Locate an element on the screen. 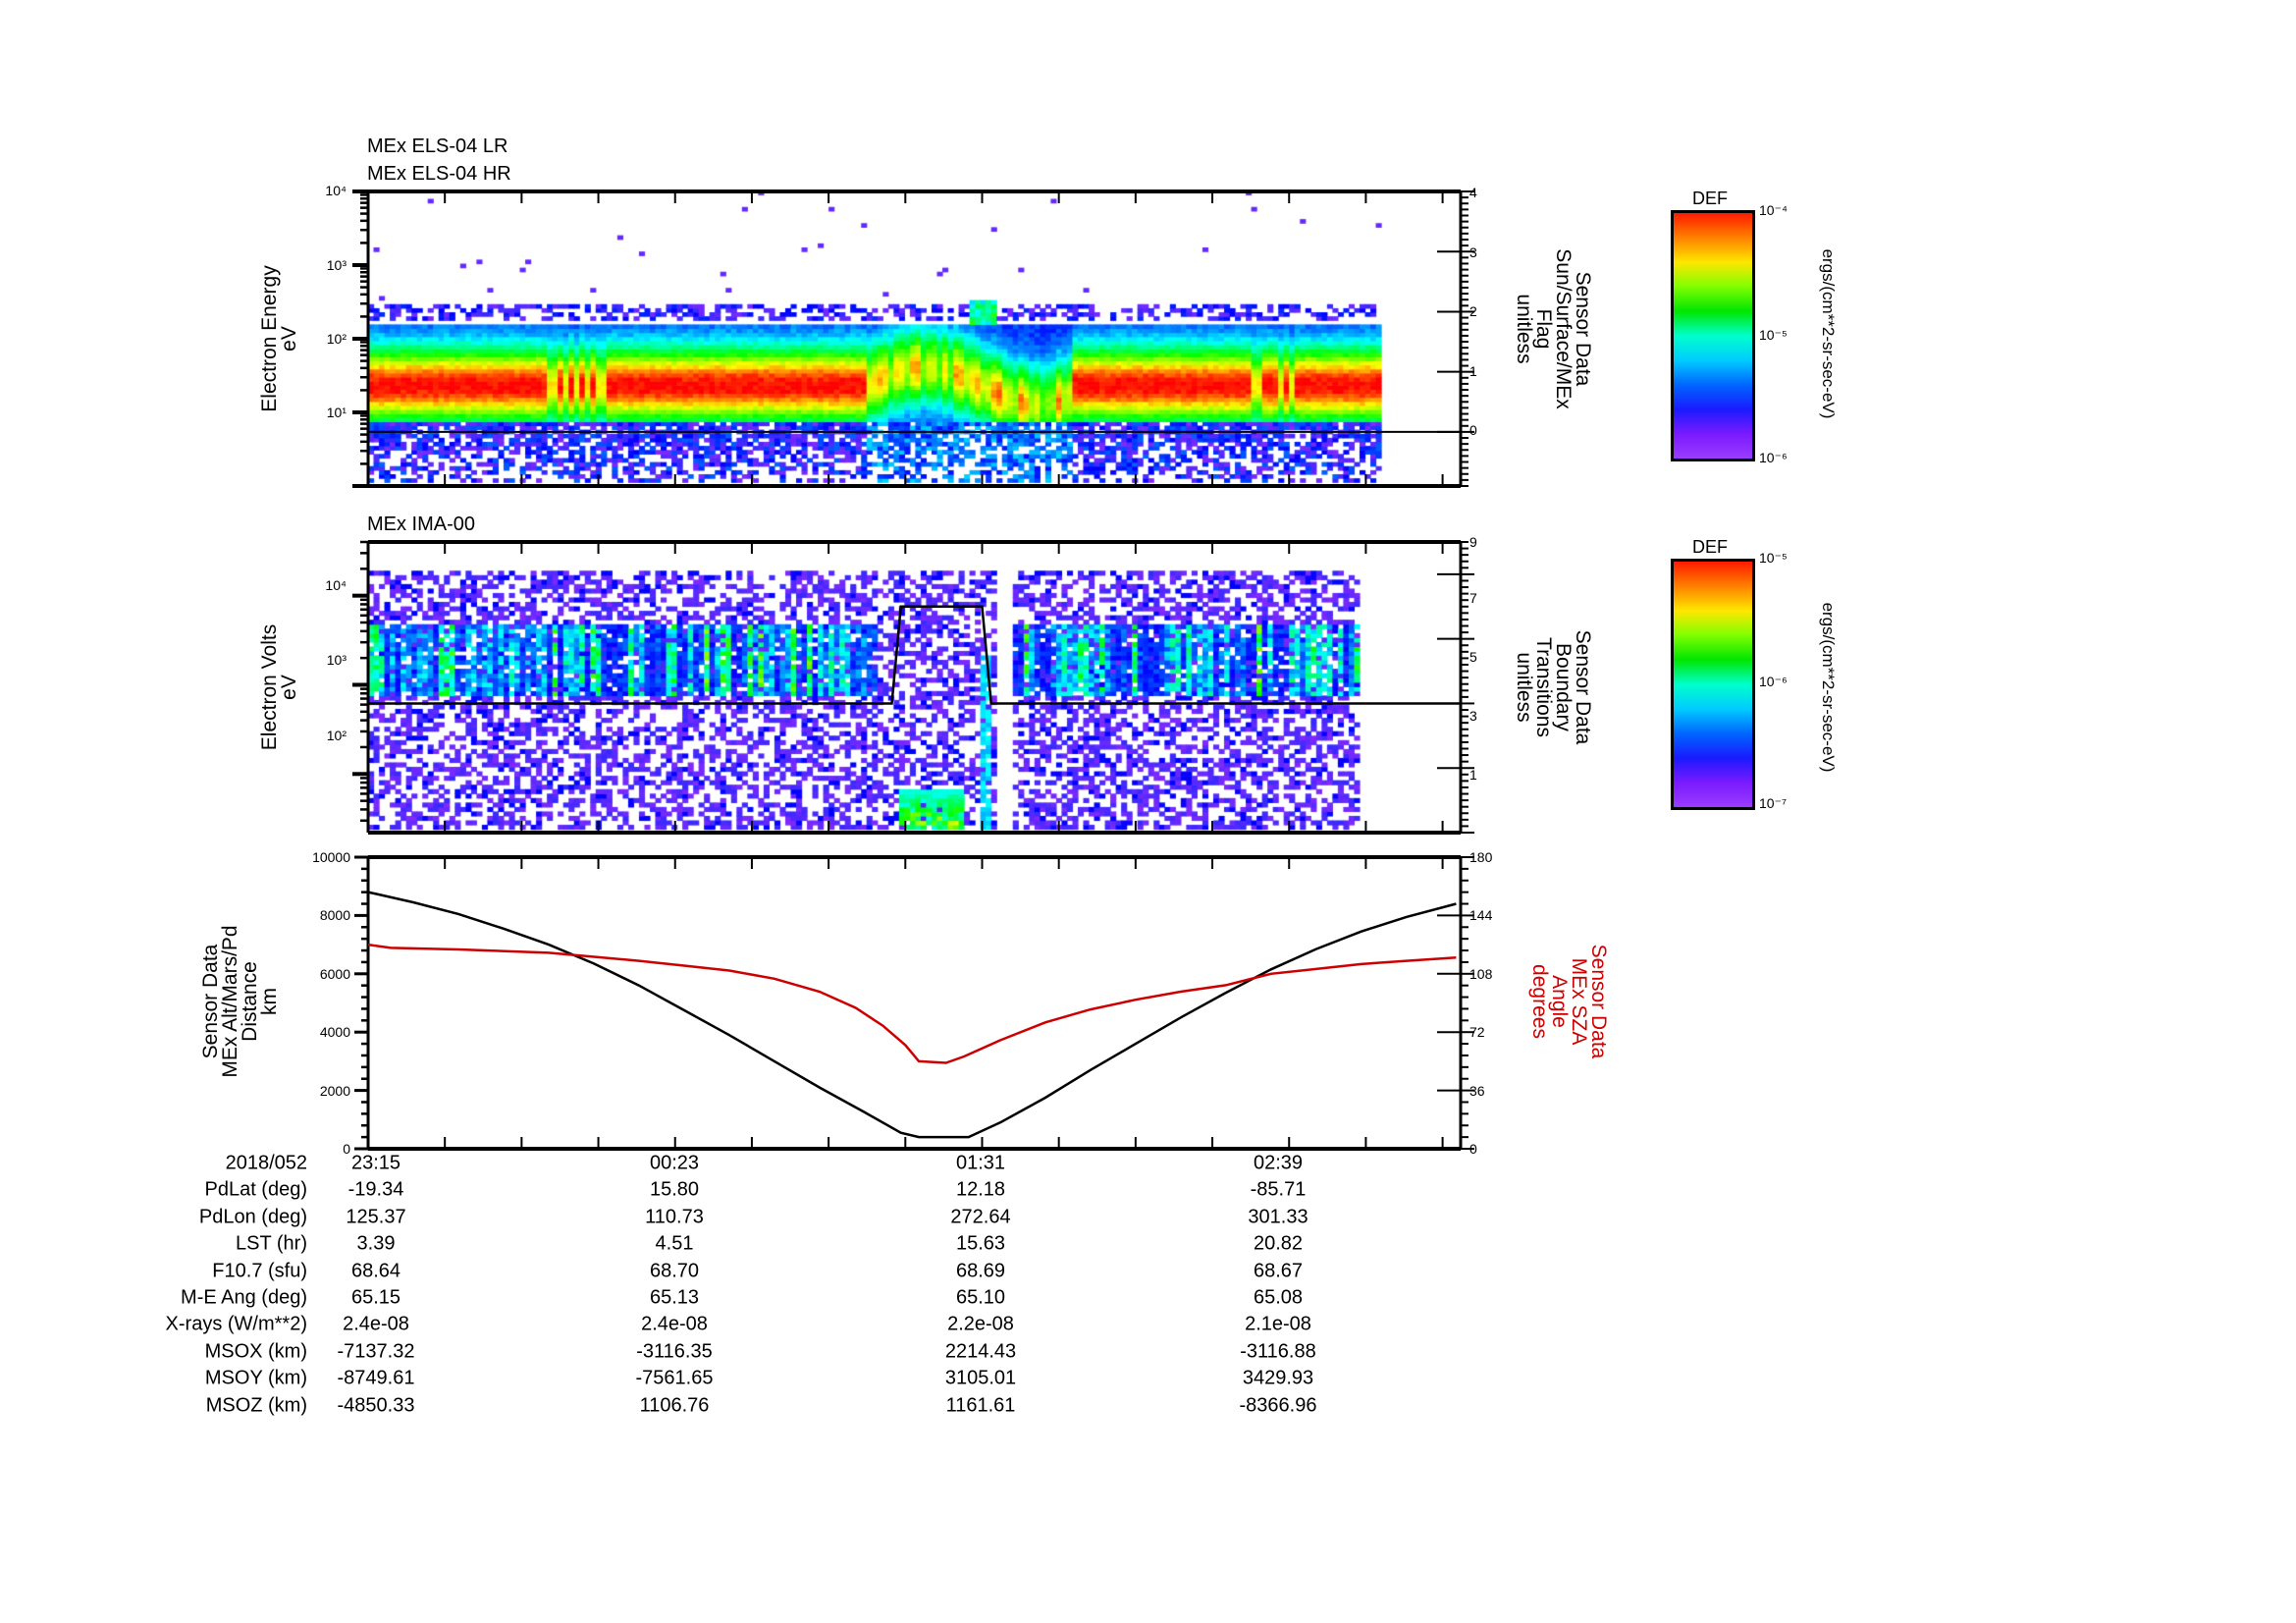  els-colorbar is located at coordinates (1713, 335).